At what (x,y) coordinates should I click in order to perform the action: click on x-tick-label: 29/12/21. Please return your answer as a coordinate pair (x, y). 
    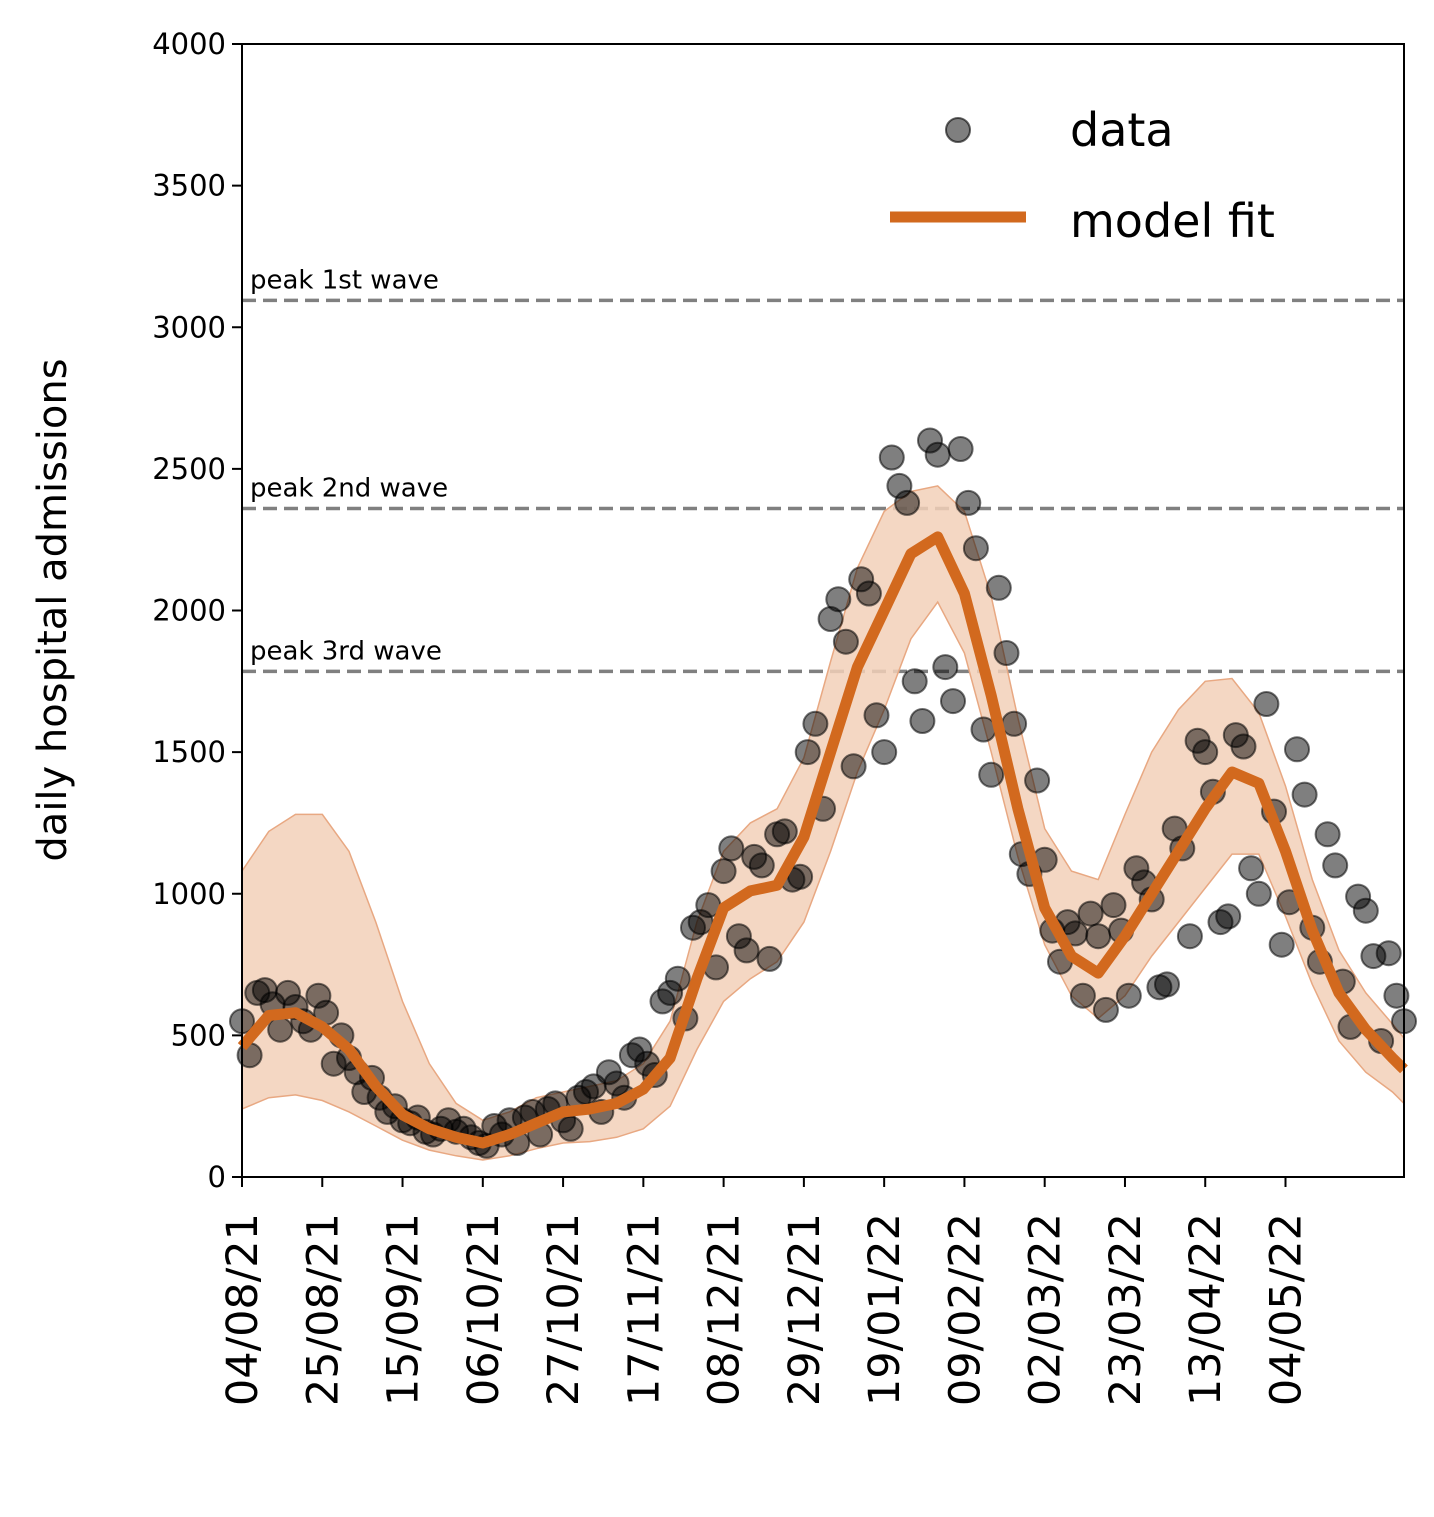
    Looking at the image, I should click on (805, 1309).